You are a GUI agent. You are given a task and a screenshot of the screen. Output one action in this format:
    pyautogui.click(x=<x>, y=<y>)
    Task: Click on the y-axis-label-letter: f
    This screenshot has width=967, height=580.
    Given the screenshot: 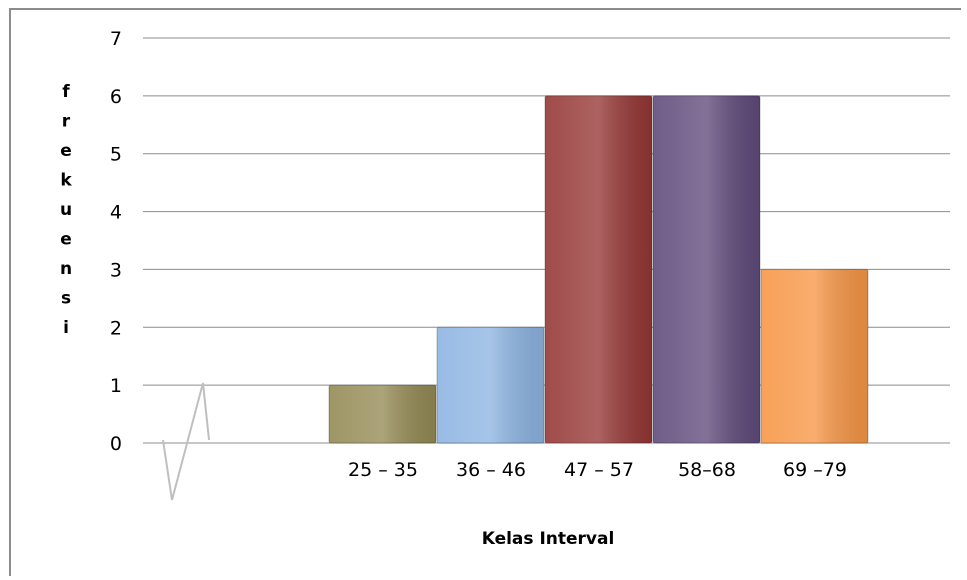 What is the action you would take?
    pyautogui.click(x=66, y=92)
    